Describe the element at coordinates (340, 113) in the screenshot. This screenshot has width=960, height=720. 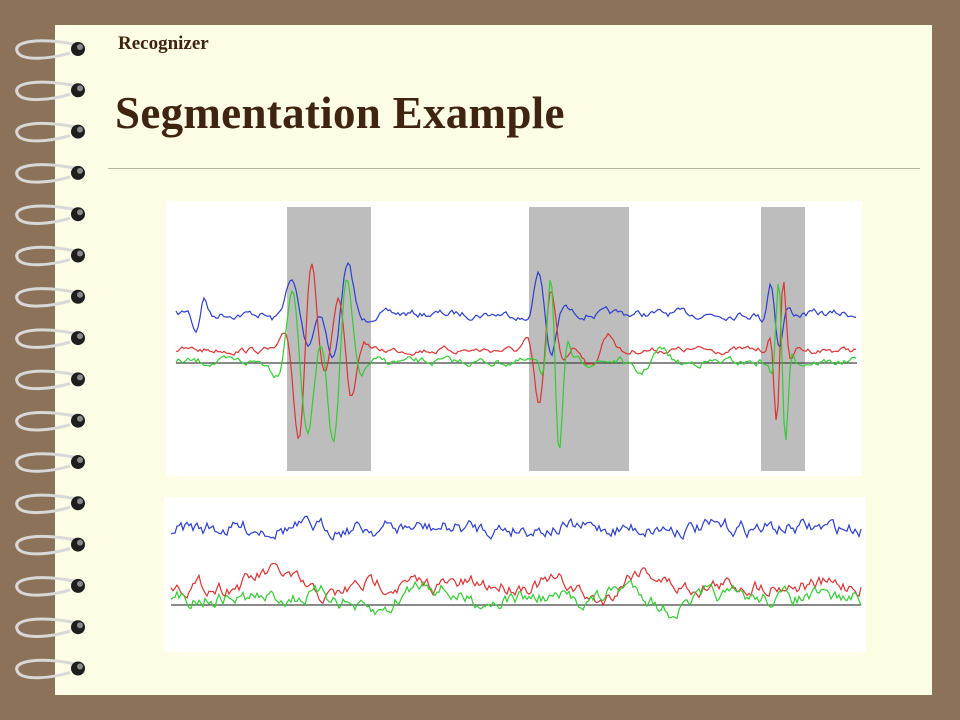
I see `slide-title: Segmentation Example` at that location.